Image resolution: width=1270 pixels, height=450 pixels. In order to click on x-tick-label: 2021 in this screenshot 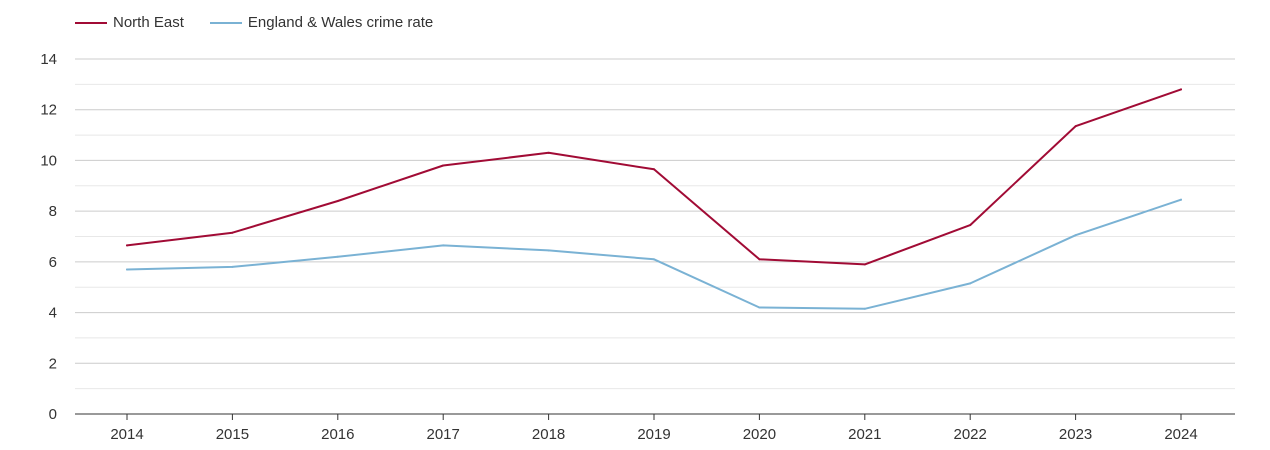, I will do `click(864, 434)`.